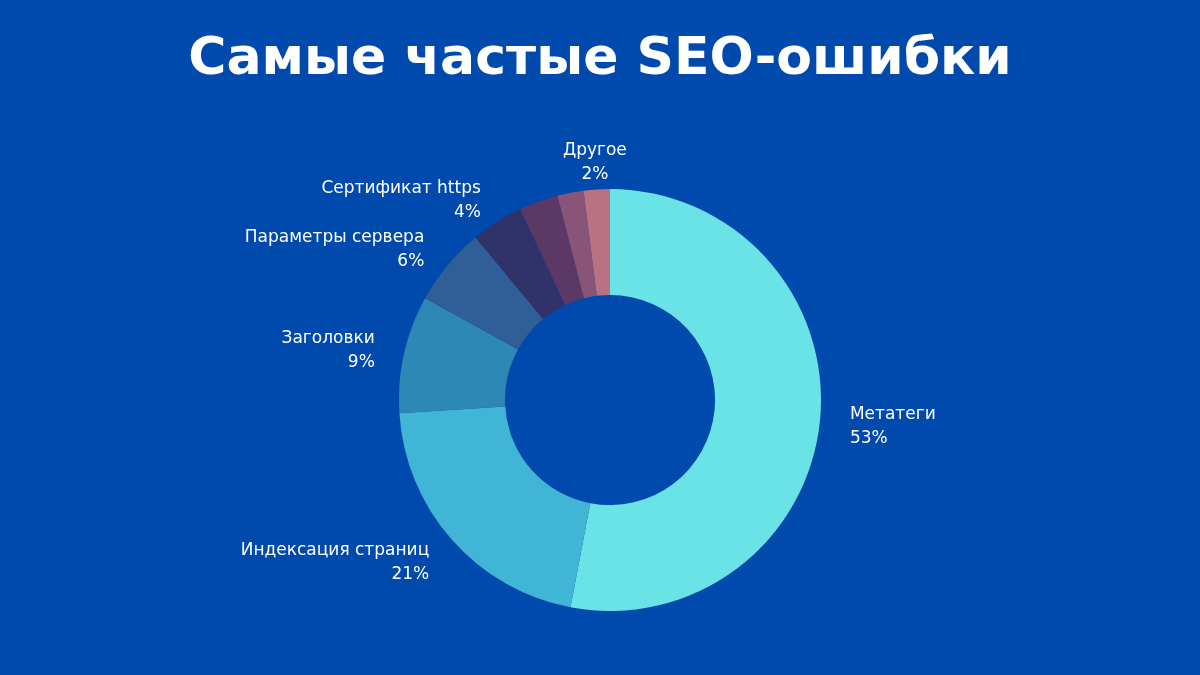 The image size is (1200, 675). What do you see at coordinates (595, 173) in the screenshot?
I see `data-label: 2%` at bounding box center [595, 173].